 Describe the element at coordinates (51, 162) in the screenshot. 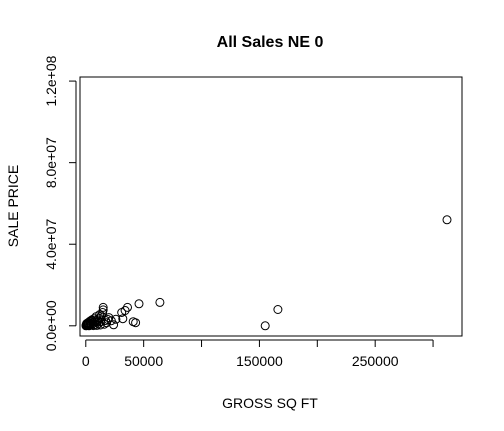

I see `y-tick-label: 8.0e+07` at that location.